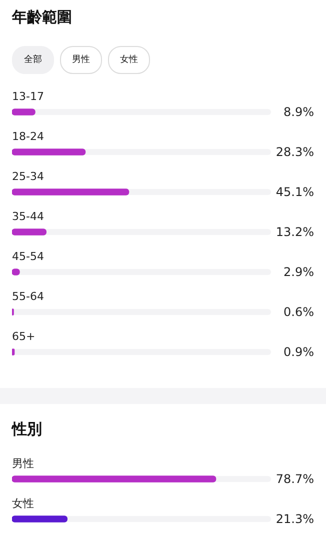  I want to click on data-label: 45.1%, so click(295, 192).